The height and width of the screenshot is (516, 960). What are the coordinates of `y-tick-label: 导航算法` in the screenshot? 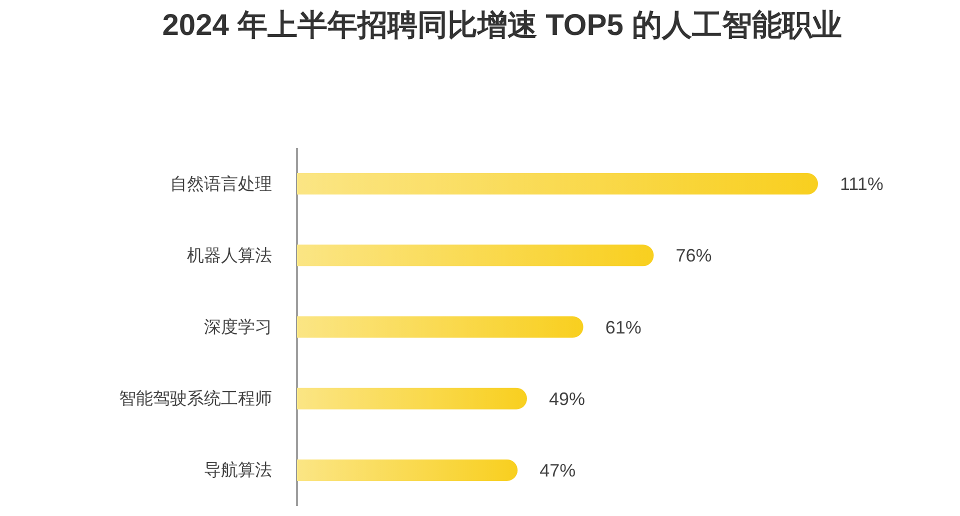 It's located at (238, 470).